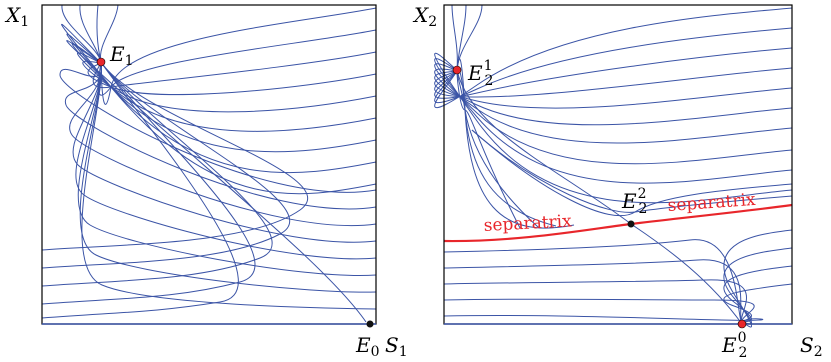 This screenshot has width=831, height=362. I want to click on left-x-axis-label: S1, so click(396, 346).